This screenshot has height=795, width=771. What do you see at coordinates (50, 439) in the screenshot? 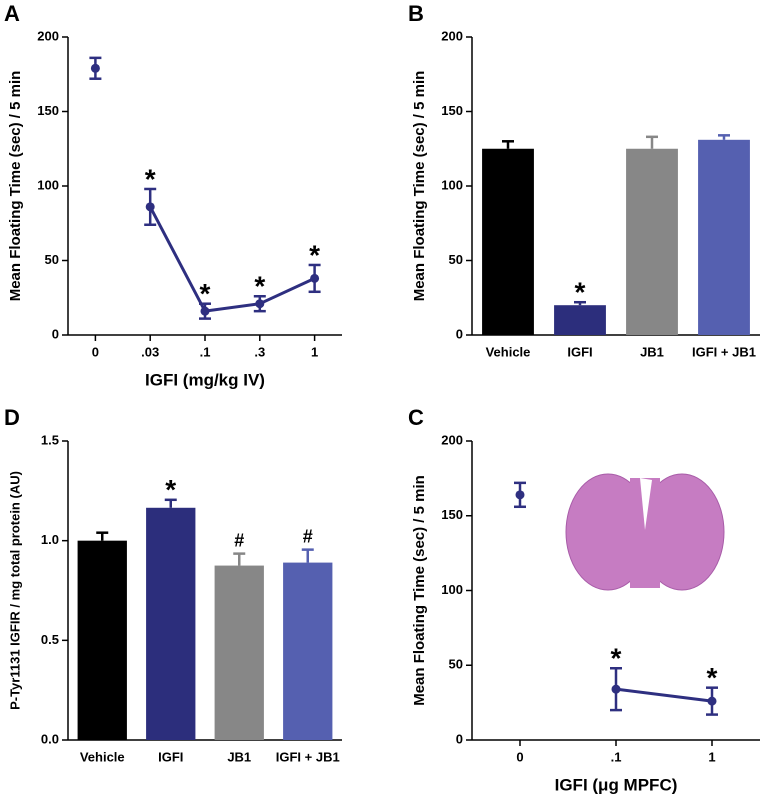
I see `y-tick-label: 1.5` at bounding box center [50, 439].